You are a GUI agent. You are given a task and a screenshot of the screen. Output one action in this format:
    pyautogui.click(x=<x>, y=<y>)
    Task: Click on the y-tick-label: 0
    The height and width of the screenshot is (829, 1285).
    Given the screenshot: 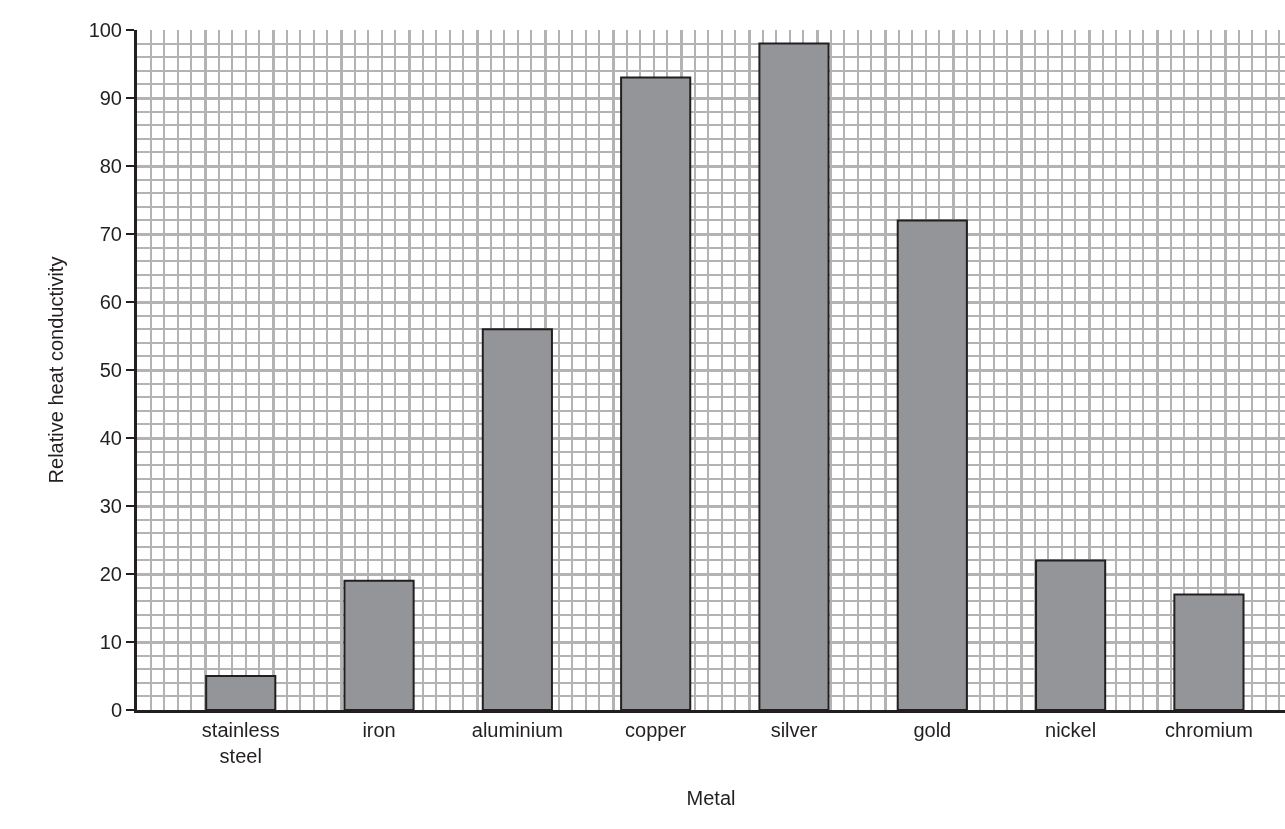 What is the action you would take?
    pyautogui.click(x=116, y=710)
    